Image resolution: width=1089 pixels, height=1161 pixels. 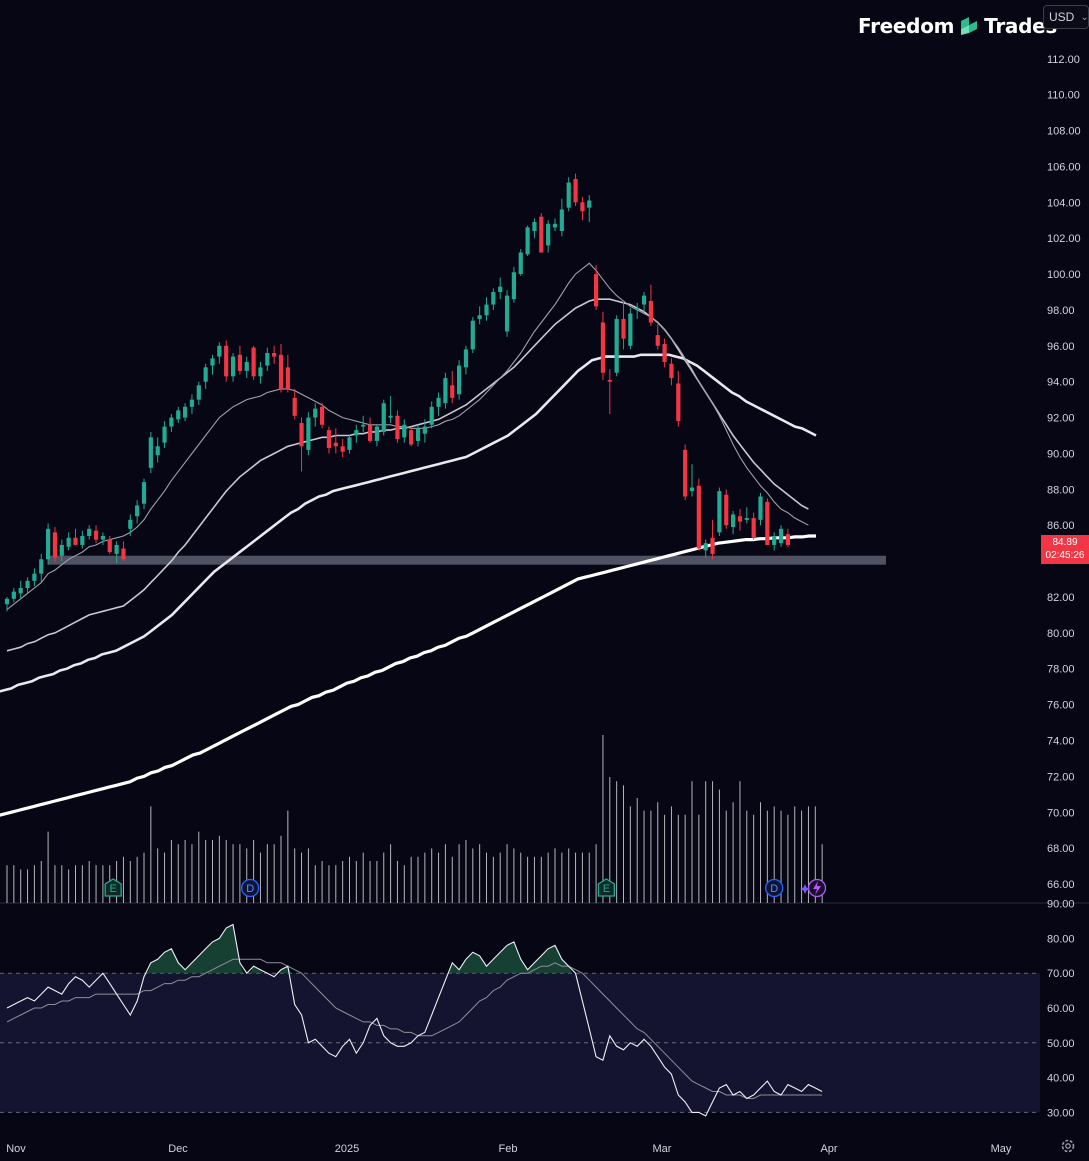 I want to click on price-axis-tick: 76.00, so click(x=1061, y=706).